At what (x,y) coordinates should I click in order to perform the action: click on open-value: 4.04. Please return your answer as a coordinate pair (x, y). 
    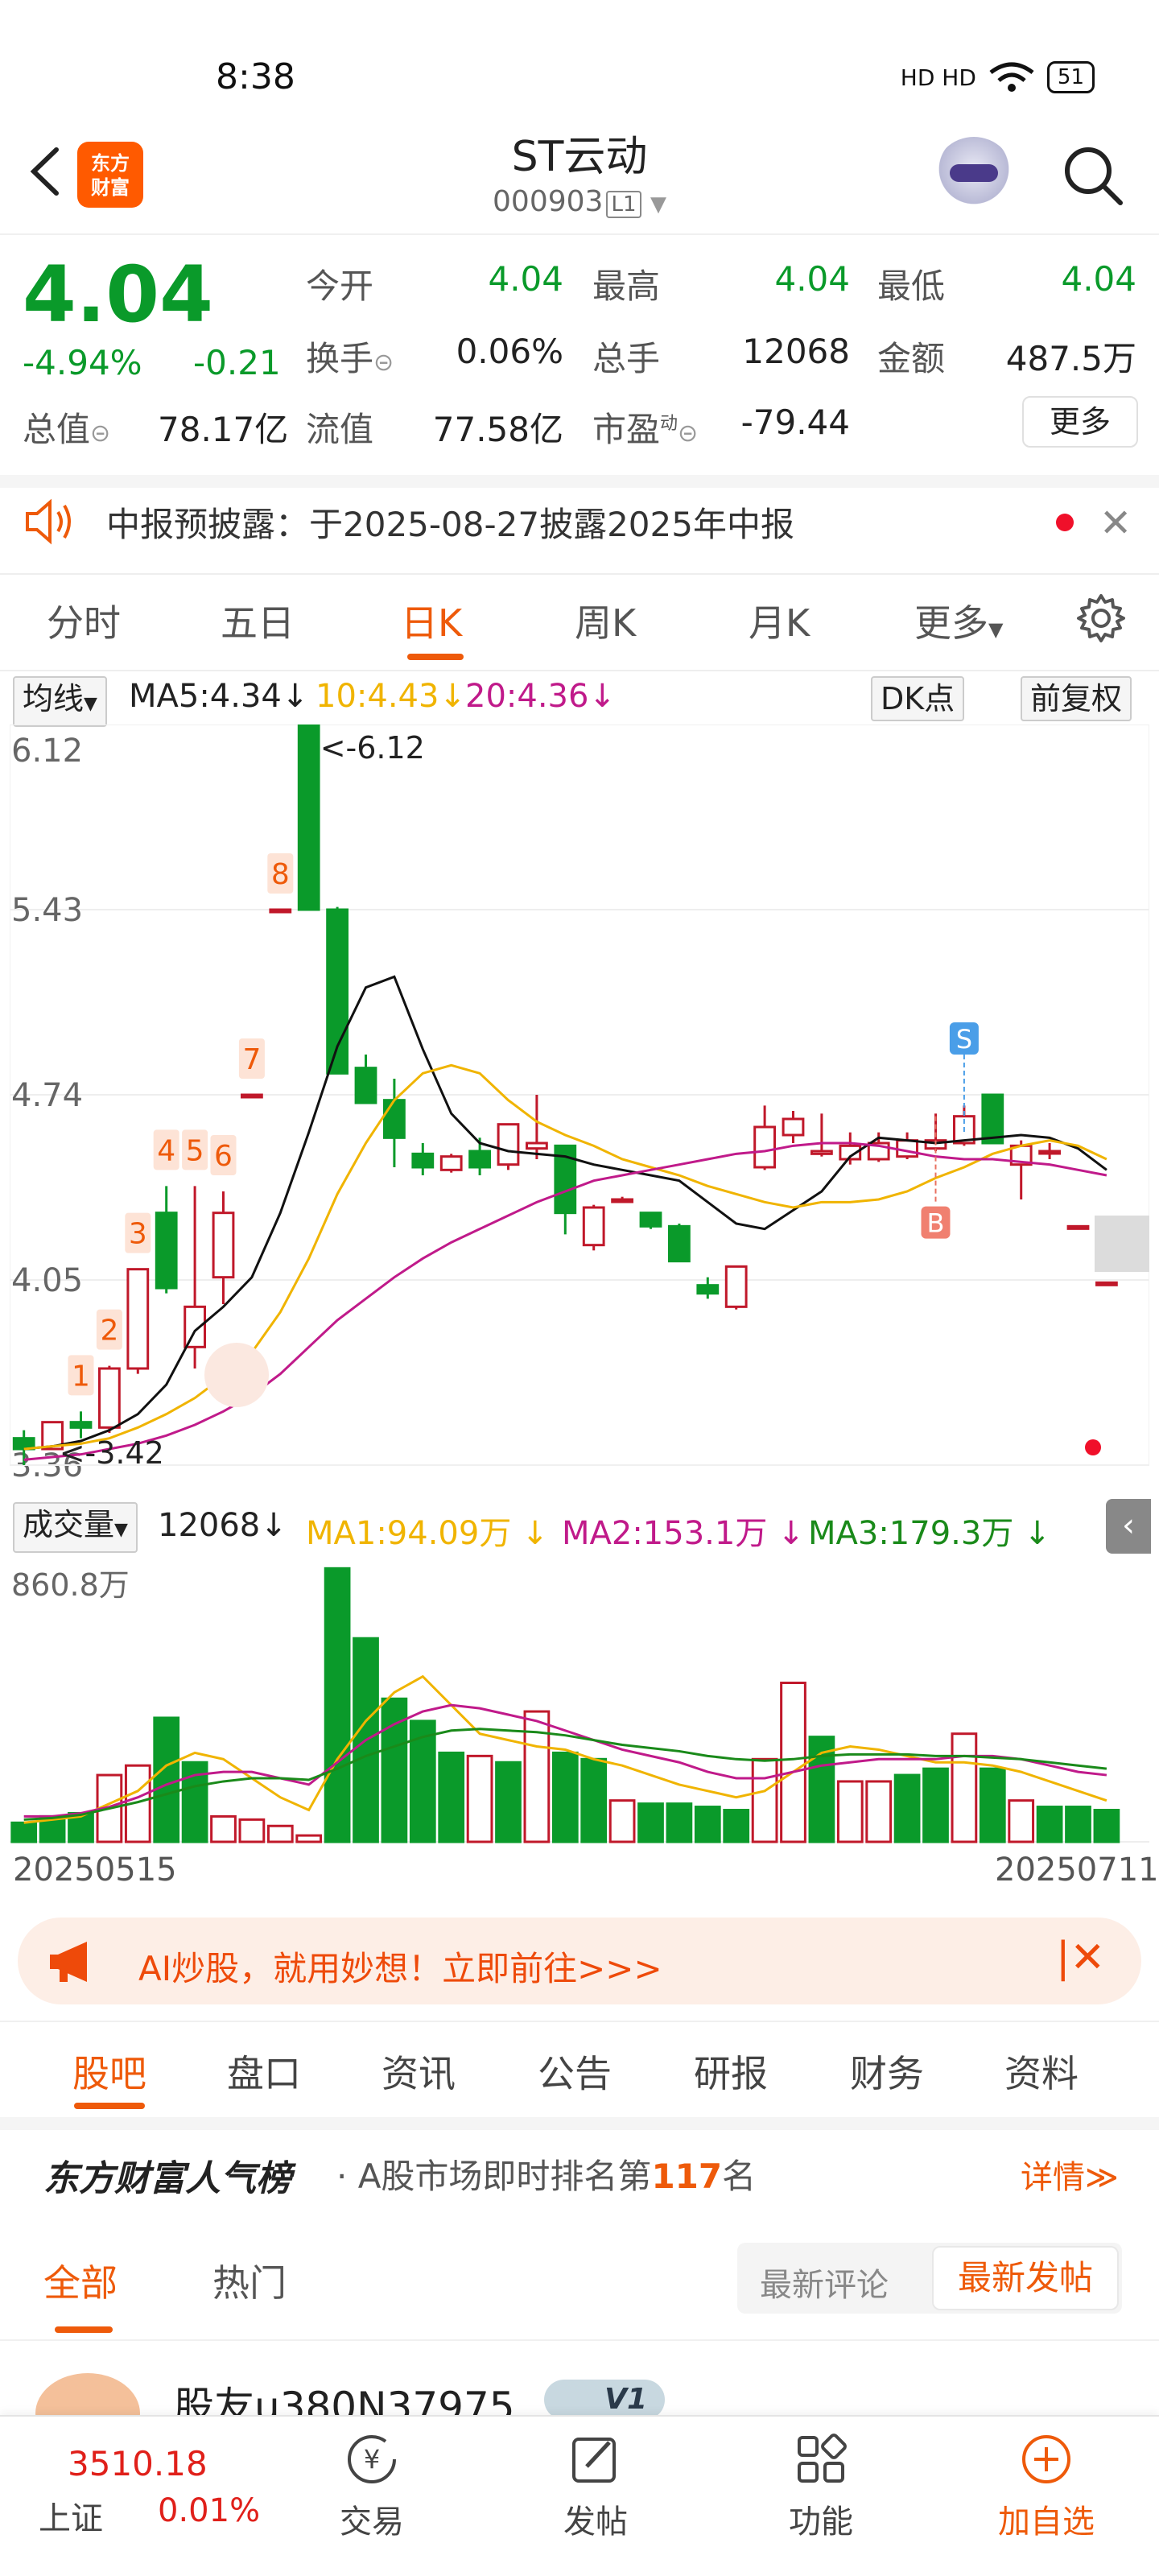
    Looking at the image, I should click on (525, 279).